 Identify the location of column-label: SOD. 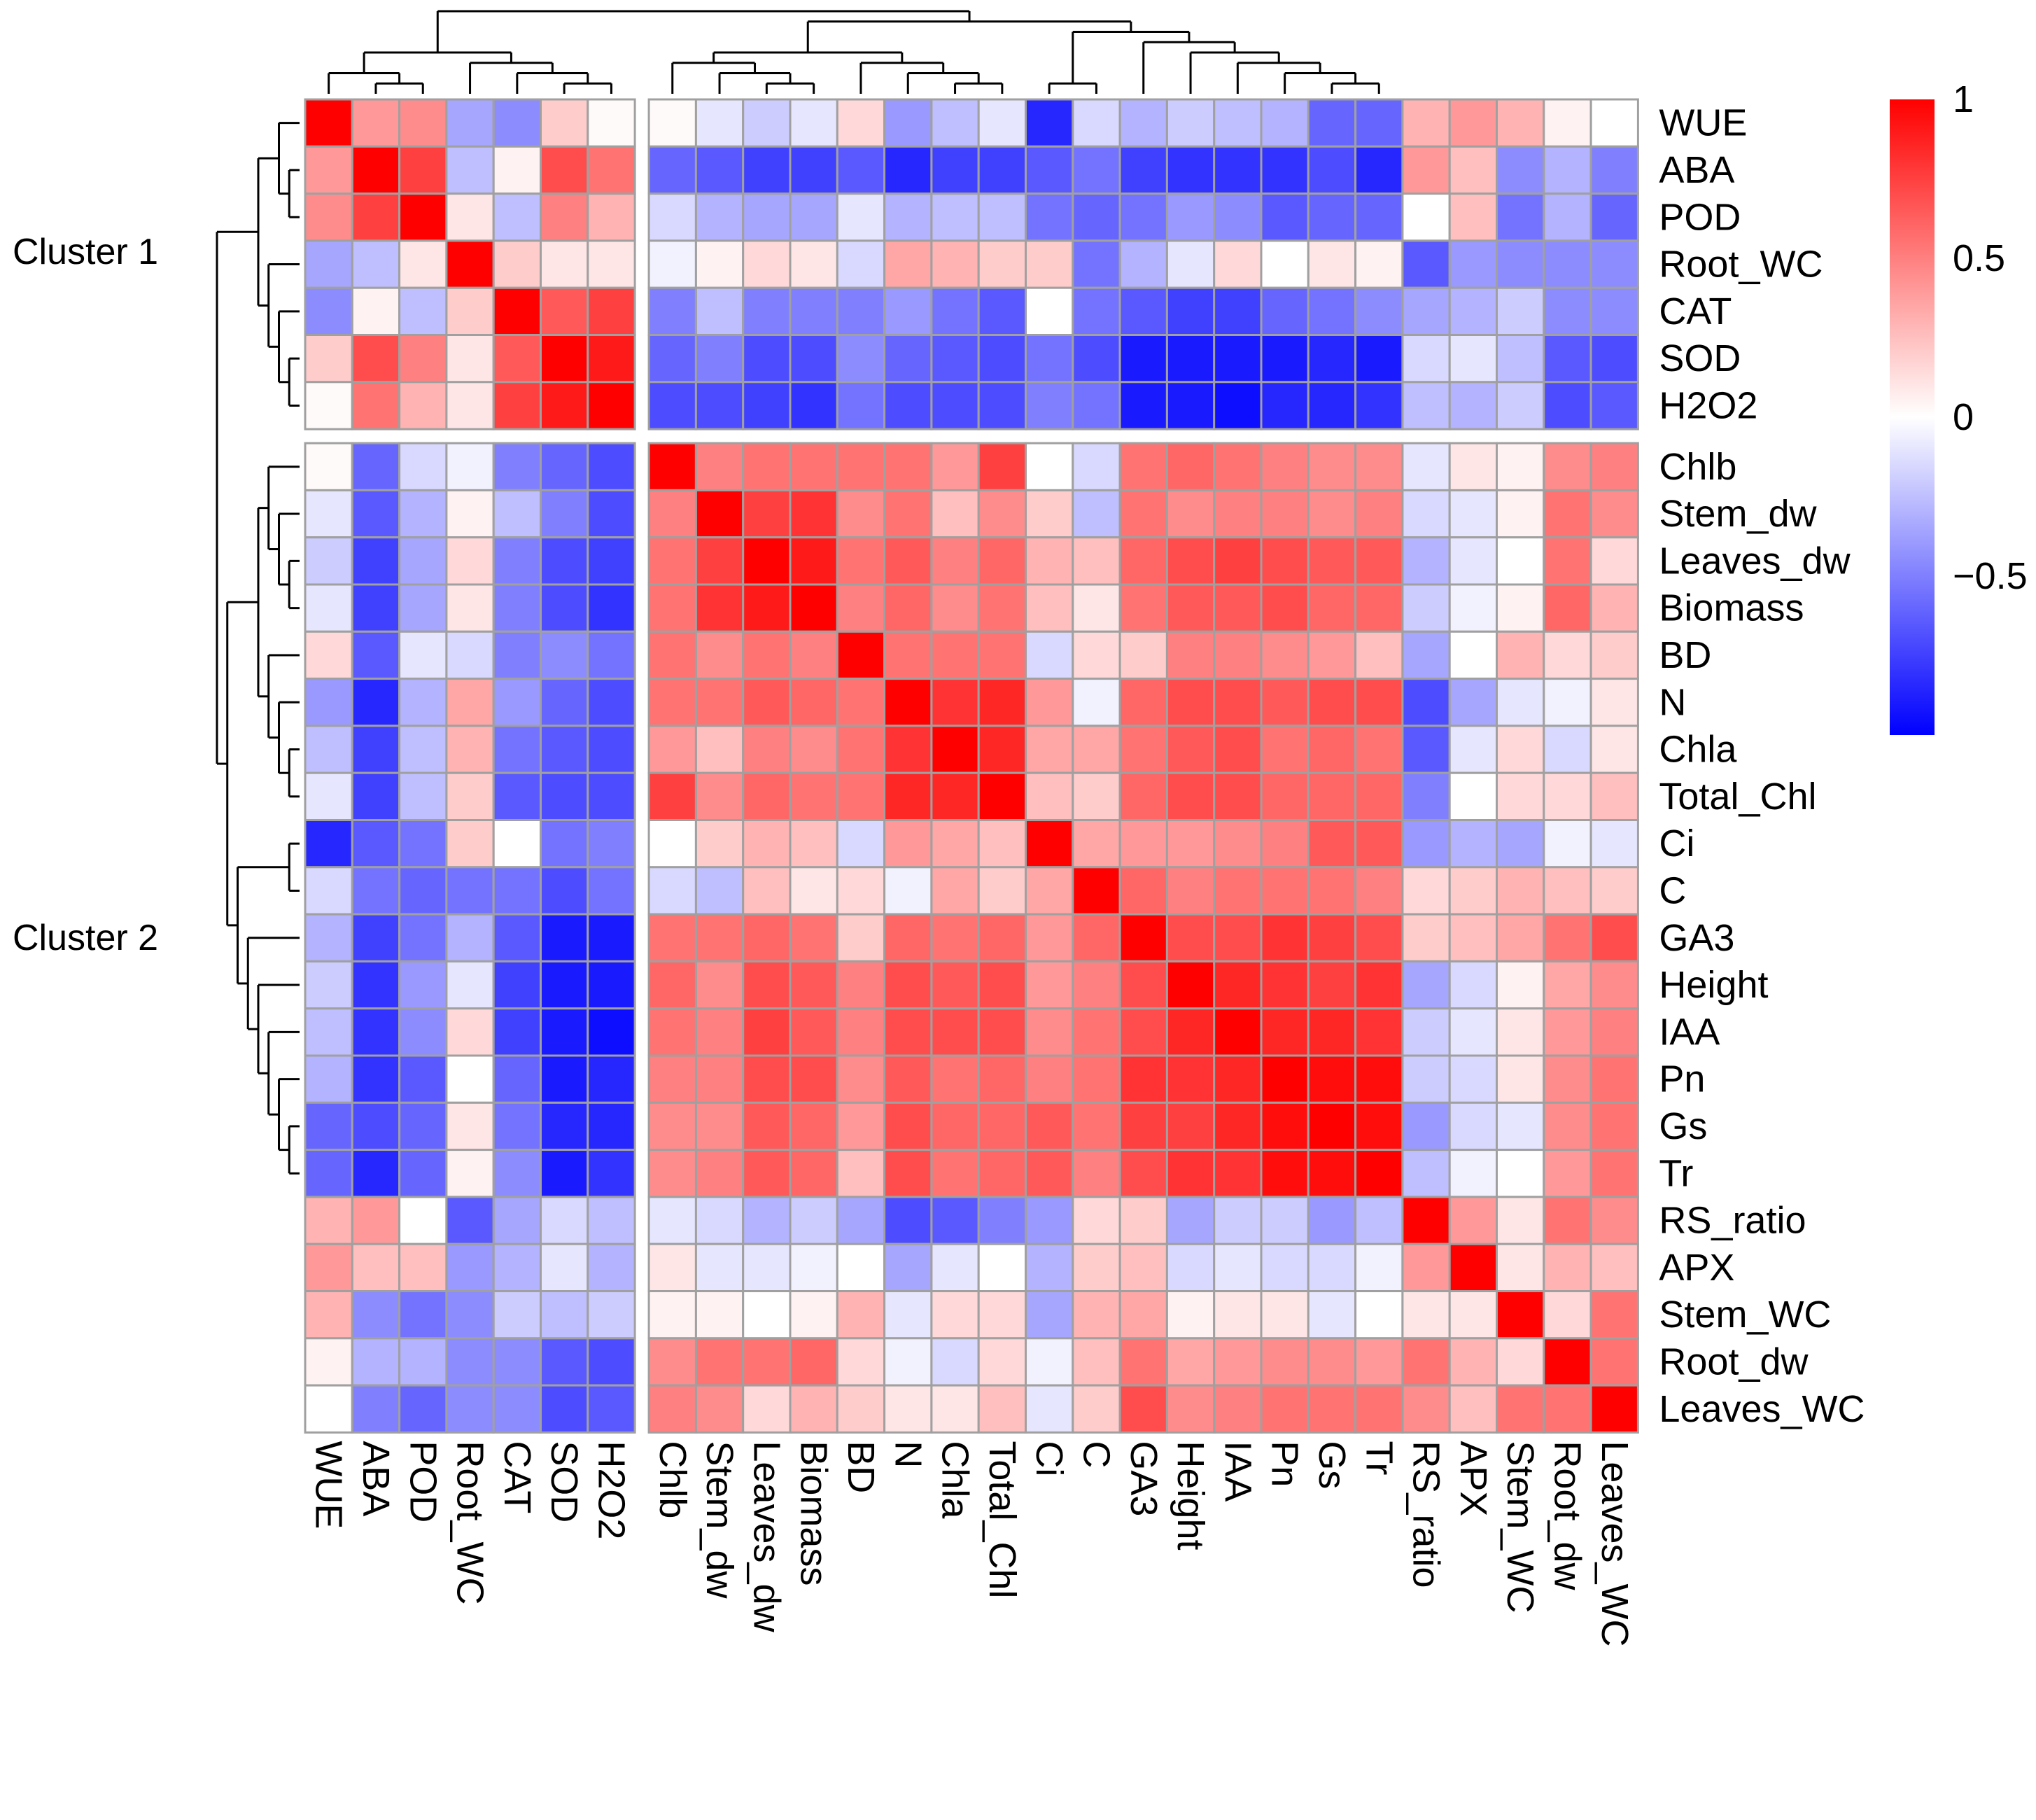
(564, 1481).